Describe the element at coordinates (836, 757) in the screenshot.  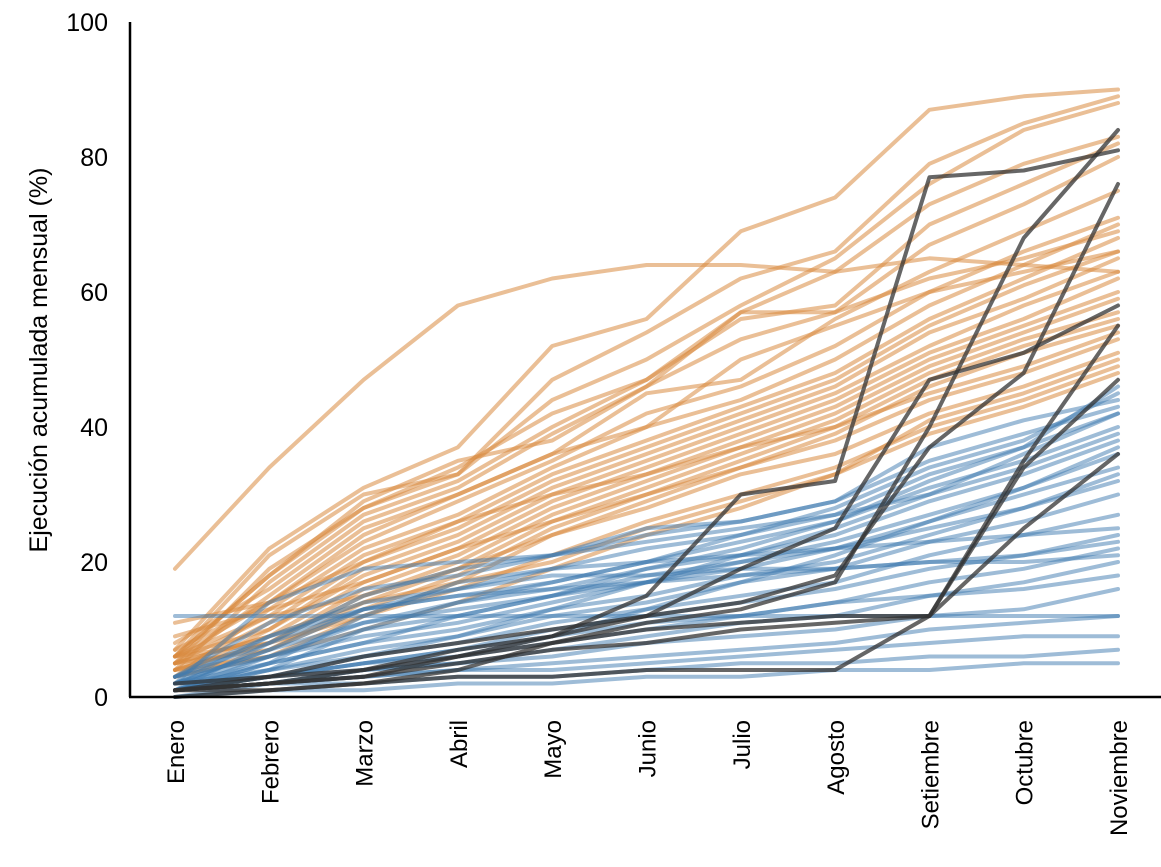
I see `x-tick-label-agosto: Agosto` at that location.